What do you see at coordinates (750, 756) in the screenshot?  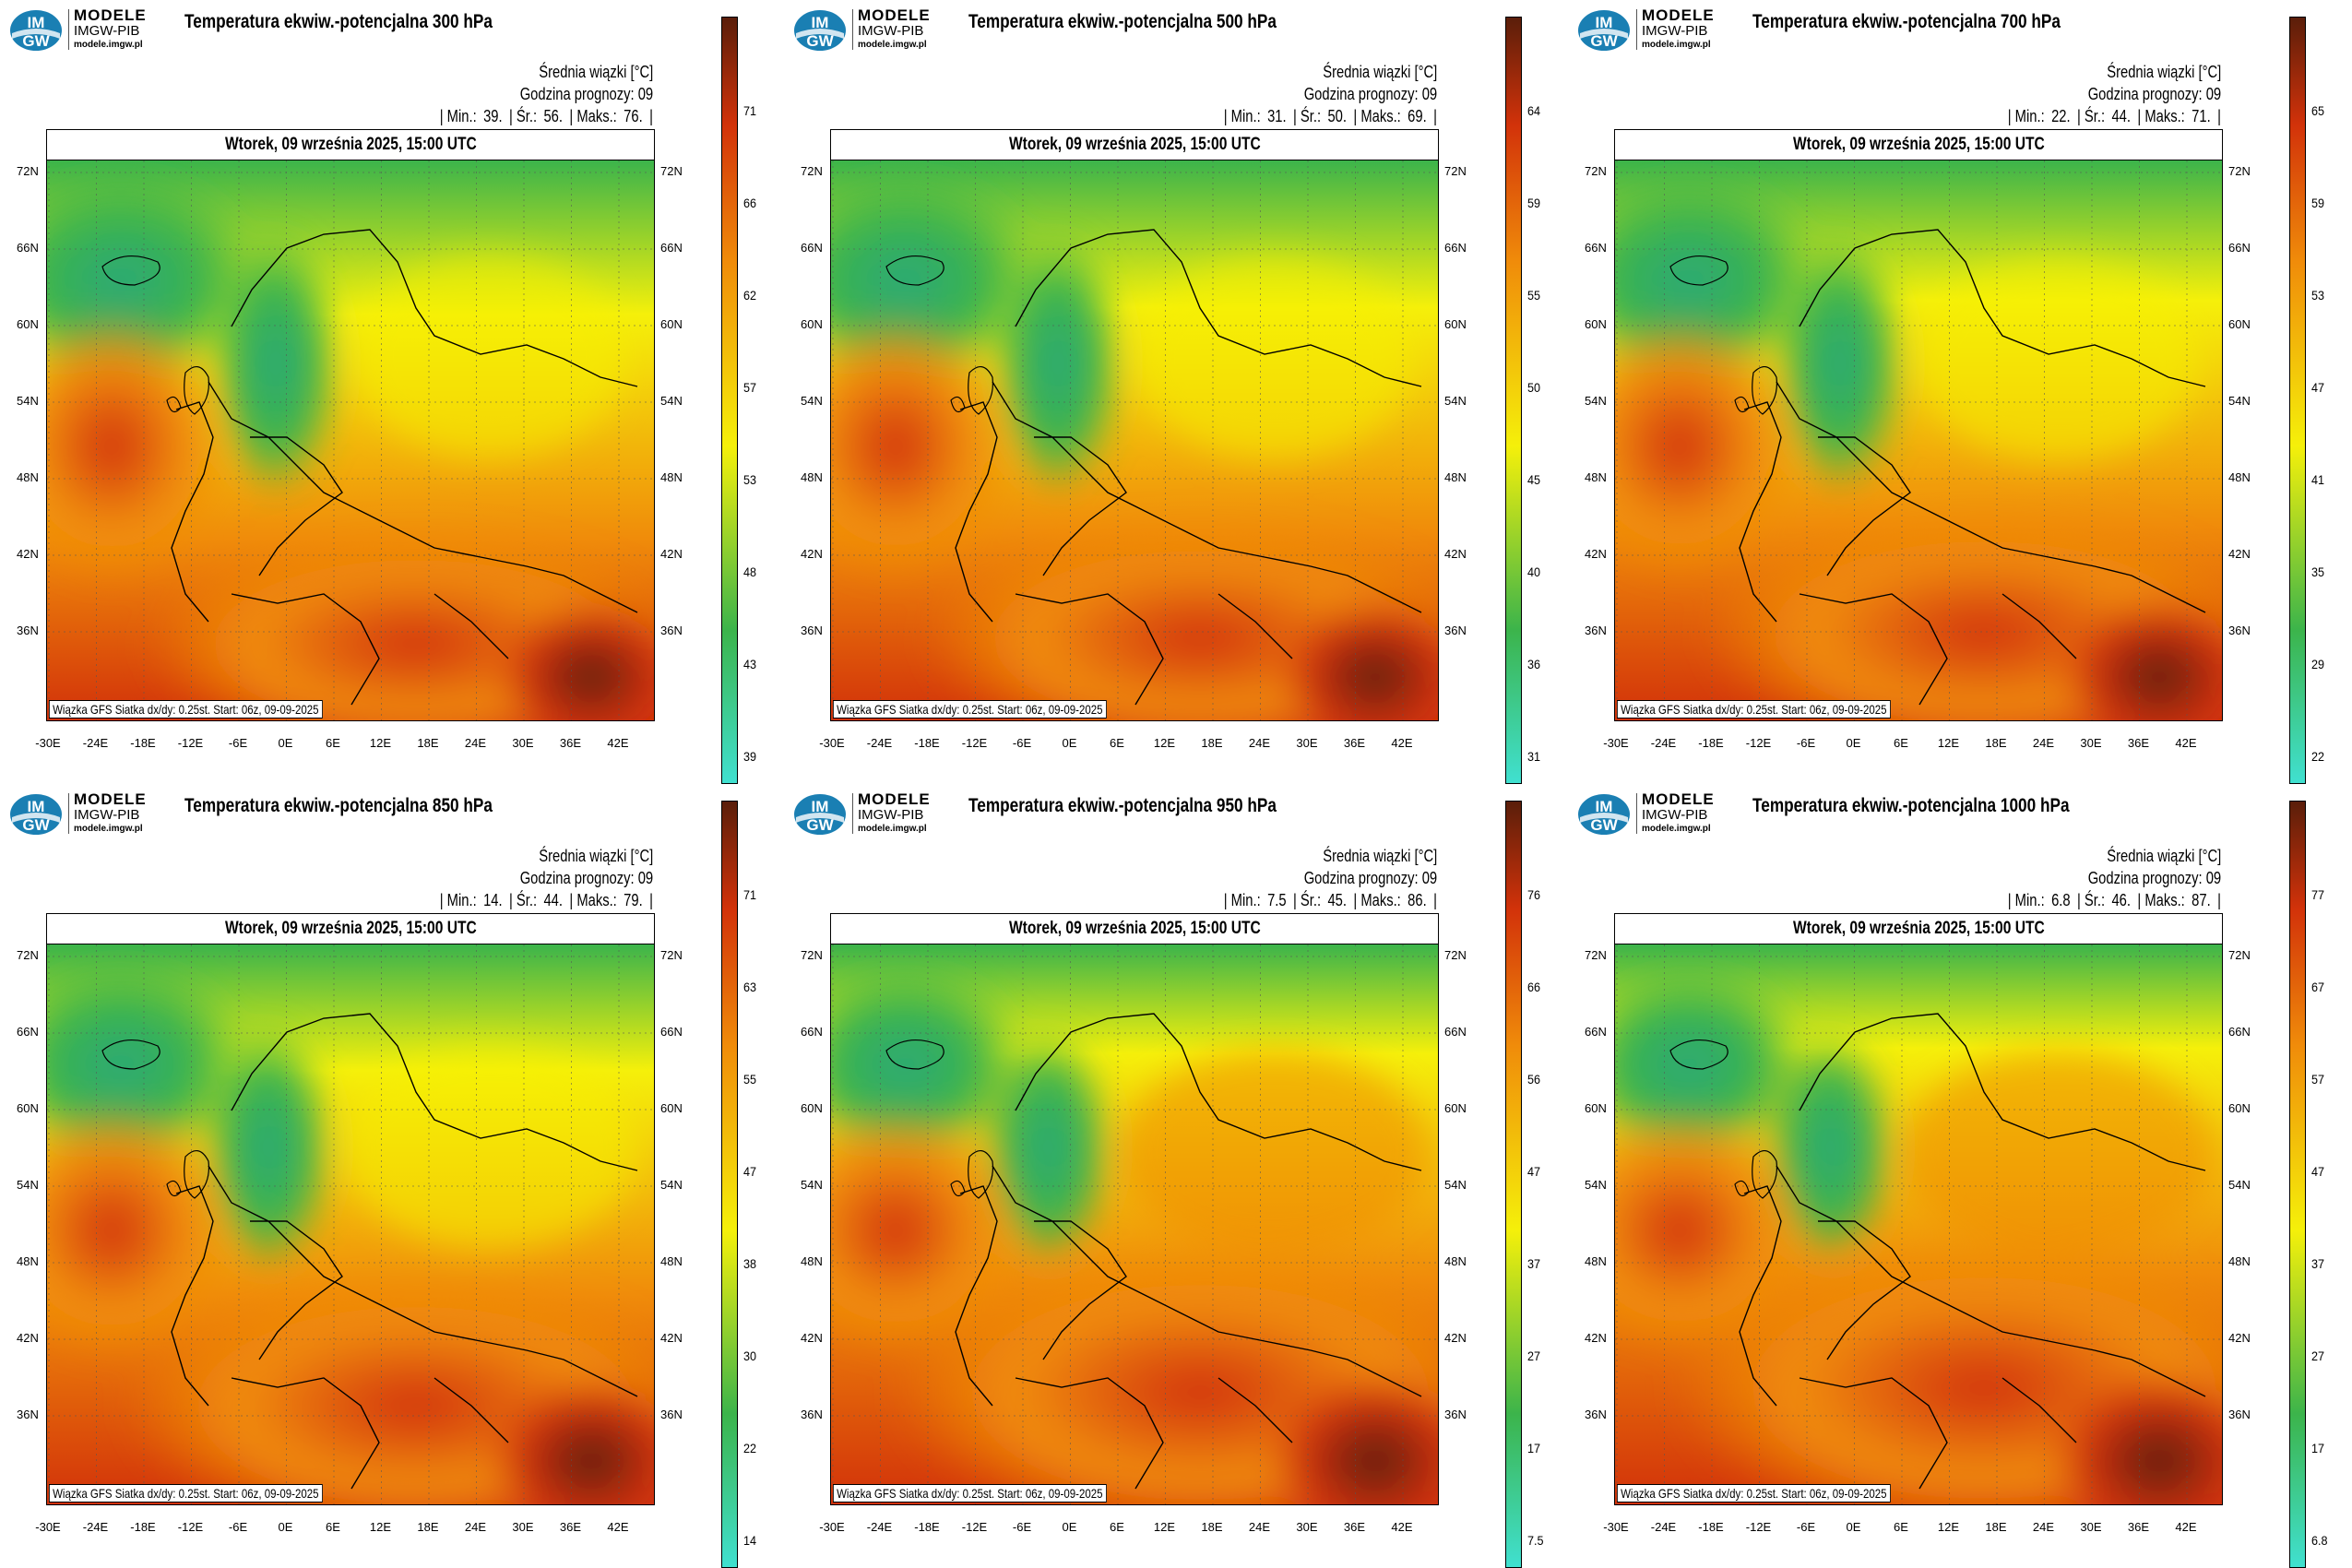 I see `colorbar-tick: 39` at bounding box center [750, 756].